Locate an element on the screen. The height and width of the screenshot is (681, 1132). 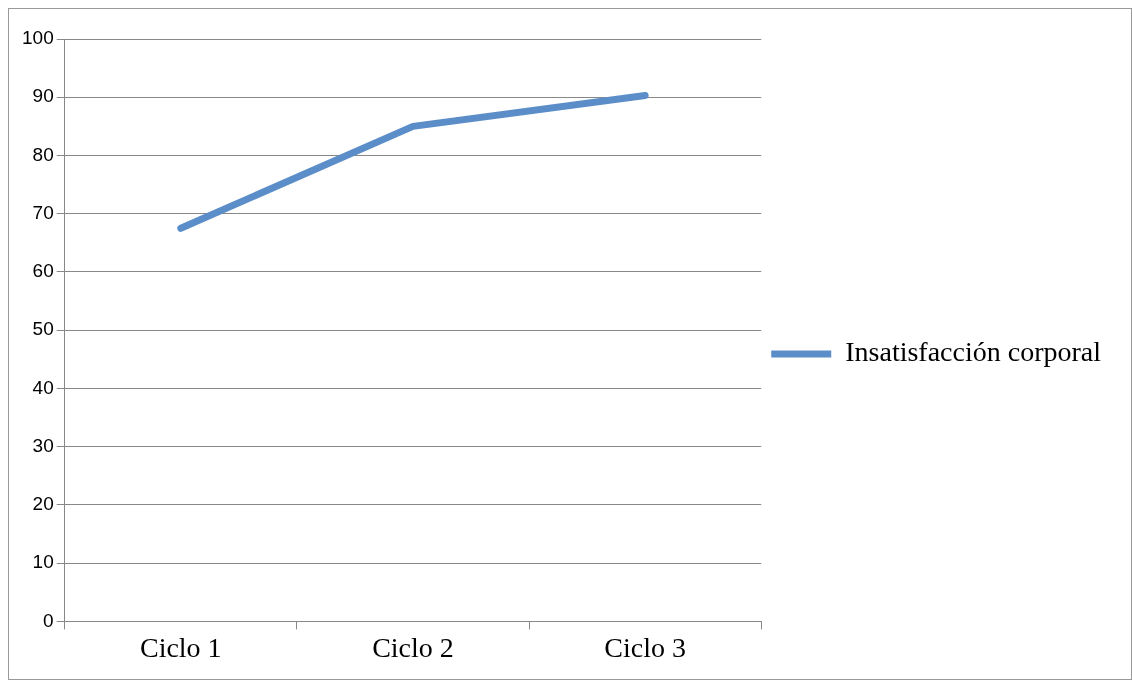
x-tick-label: Ciclo 3 is located at coordinates (645, 647).